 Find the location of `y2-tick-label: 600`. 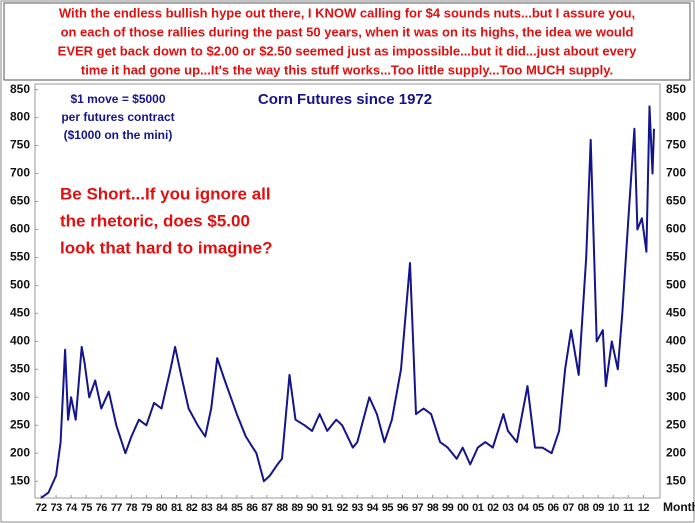

y2-tick-label: 600 is located at coordinates (676, 229).